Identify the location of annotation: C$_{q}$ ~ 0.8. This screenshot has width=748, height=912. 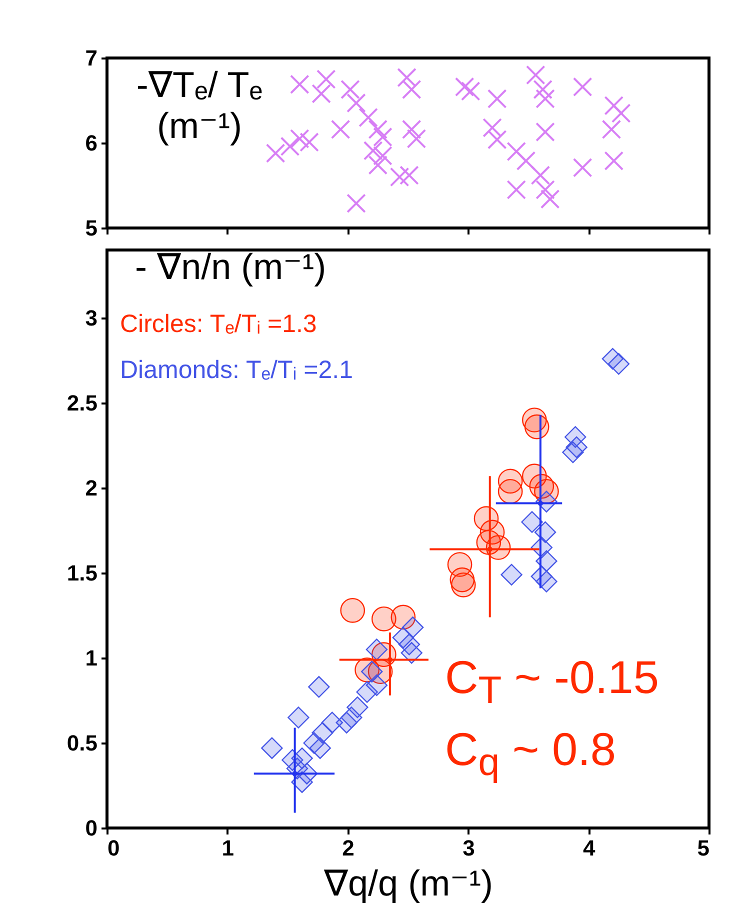
(530, 754).